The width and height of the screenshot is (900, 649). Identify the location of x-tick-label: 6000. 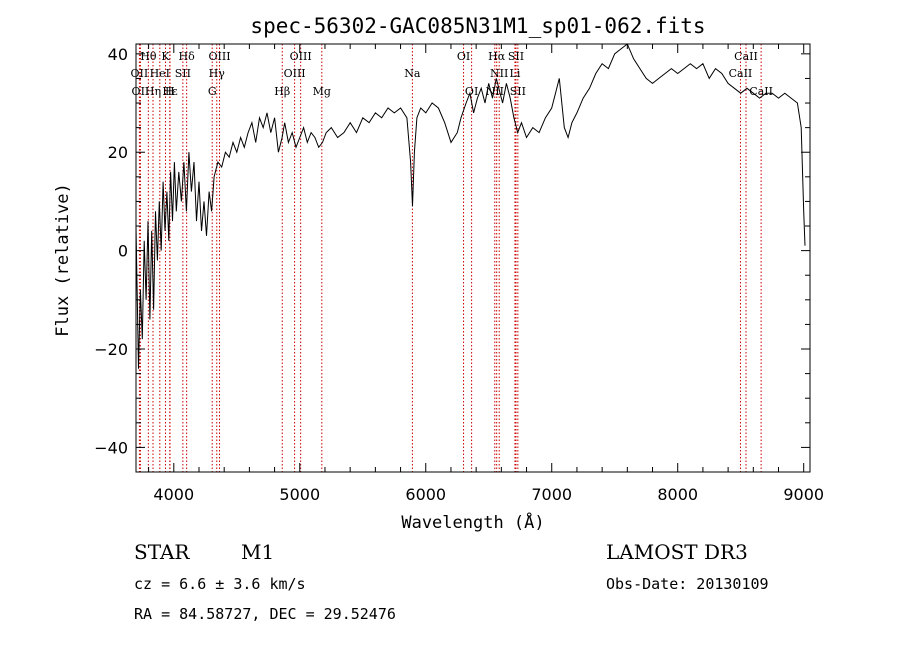
(425, 494).